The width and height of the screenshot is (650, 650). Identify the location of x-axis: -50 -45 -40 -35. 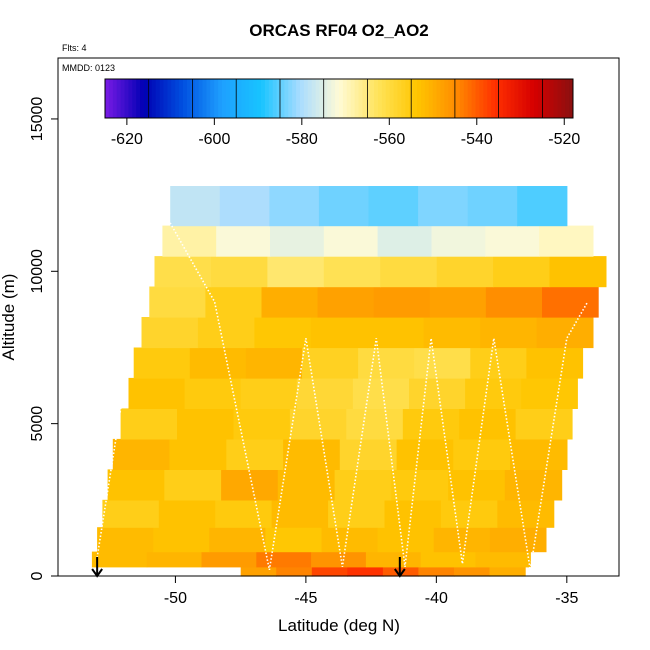
(371, 591).